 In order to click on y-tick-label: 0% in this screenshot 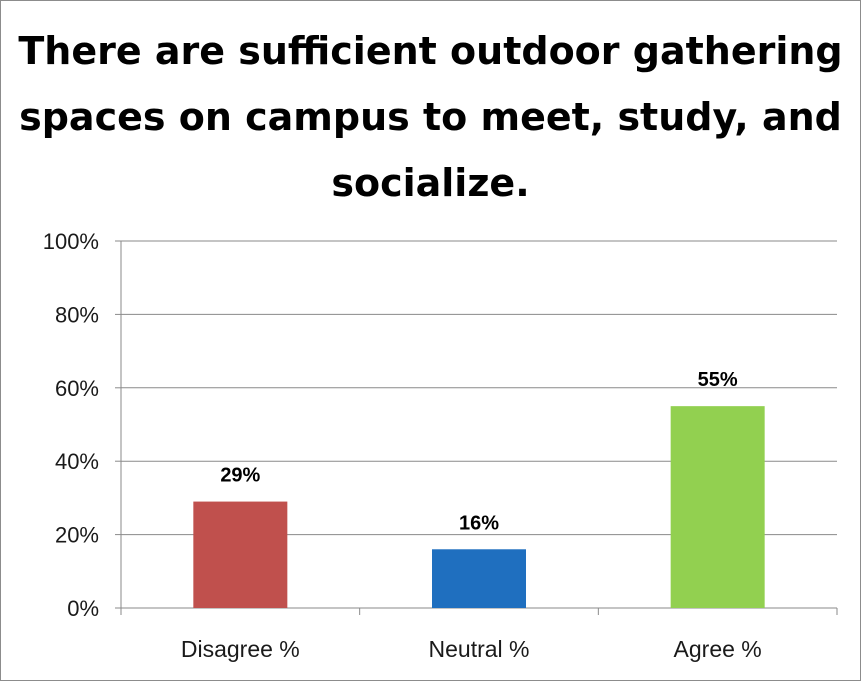, I will do `click(83, 608)`.